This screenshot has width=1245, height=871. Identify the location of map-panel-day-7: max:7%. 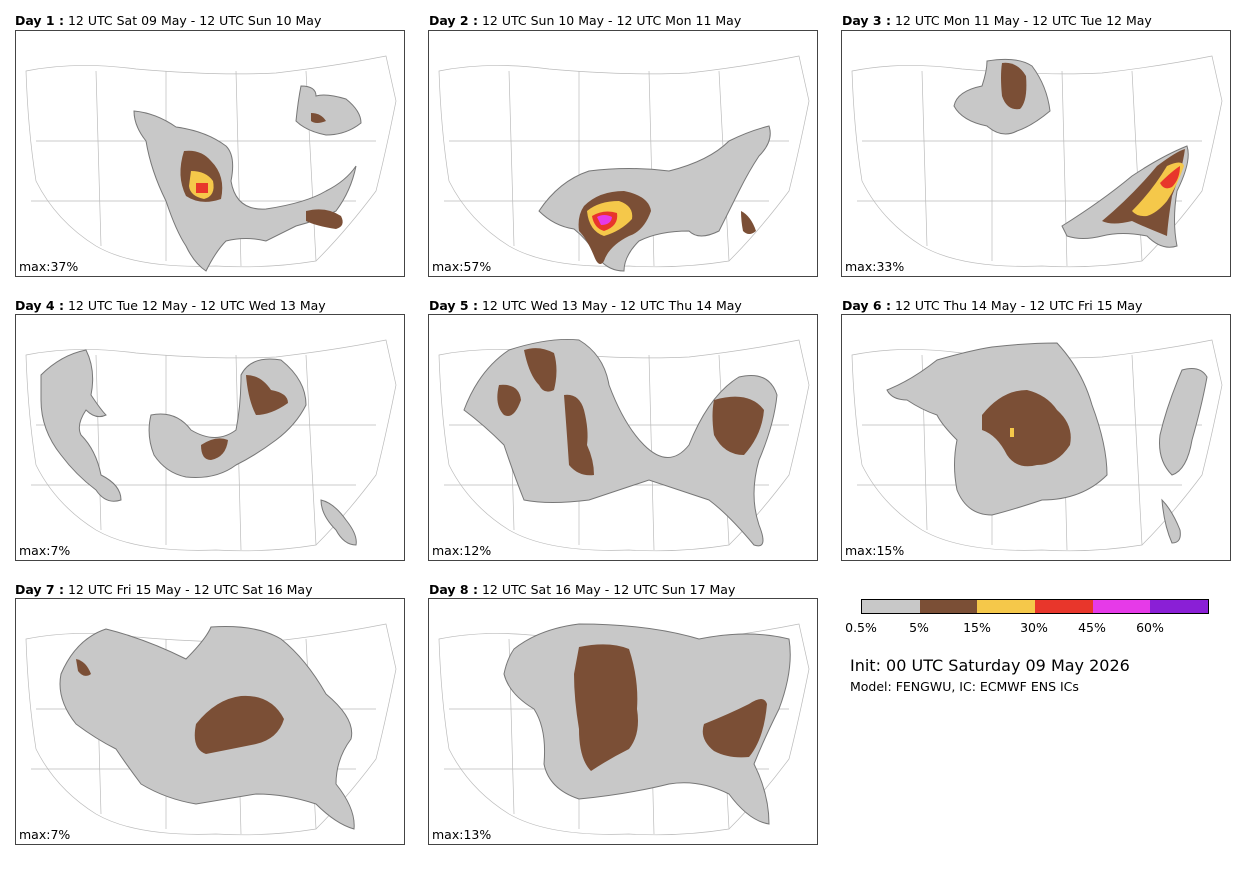
(210, 721).